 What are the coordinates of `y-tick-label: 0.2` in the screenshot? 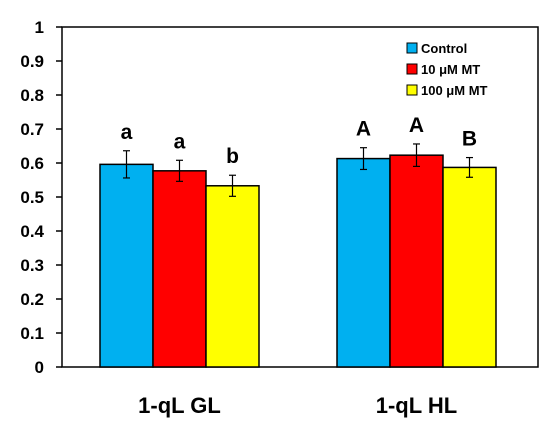 It's located at (32, 299).